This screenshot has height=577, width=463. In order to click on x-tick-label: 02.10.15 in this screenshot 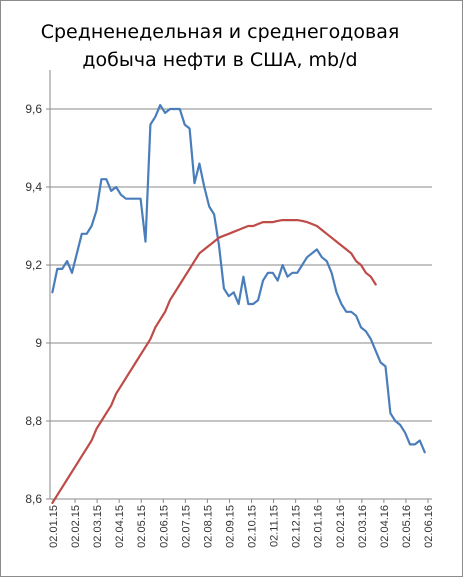, I will do `click(253, 526)`.